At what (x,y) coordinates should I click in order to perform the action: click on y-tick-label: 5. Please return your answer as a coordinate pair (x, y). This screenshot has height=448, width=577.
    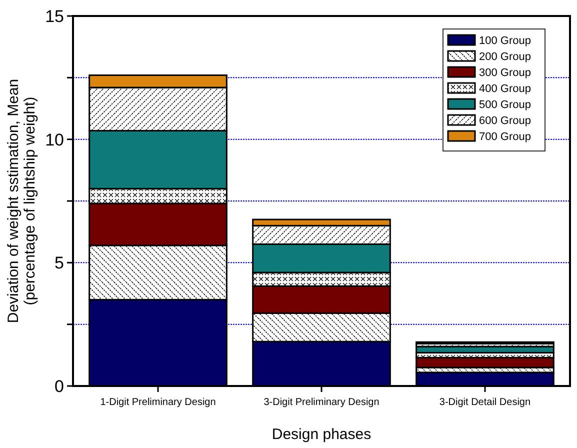
    Looking at the image, I should click on (59, 263).